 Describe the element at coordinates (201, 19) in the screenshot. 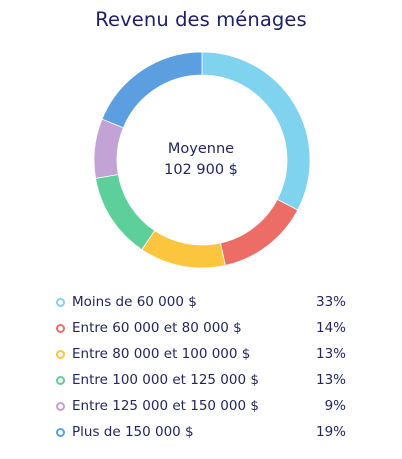

I see `chart-title: Revenu des ménages` at that location.